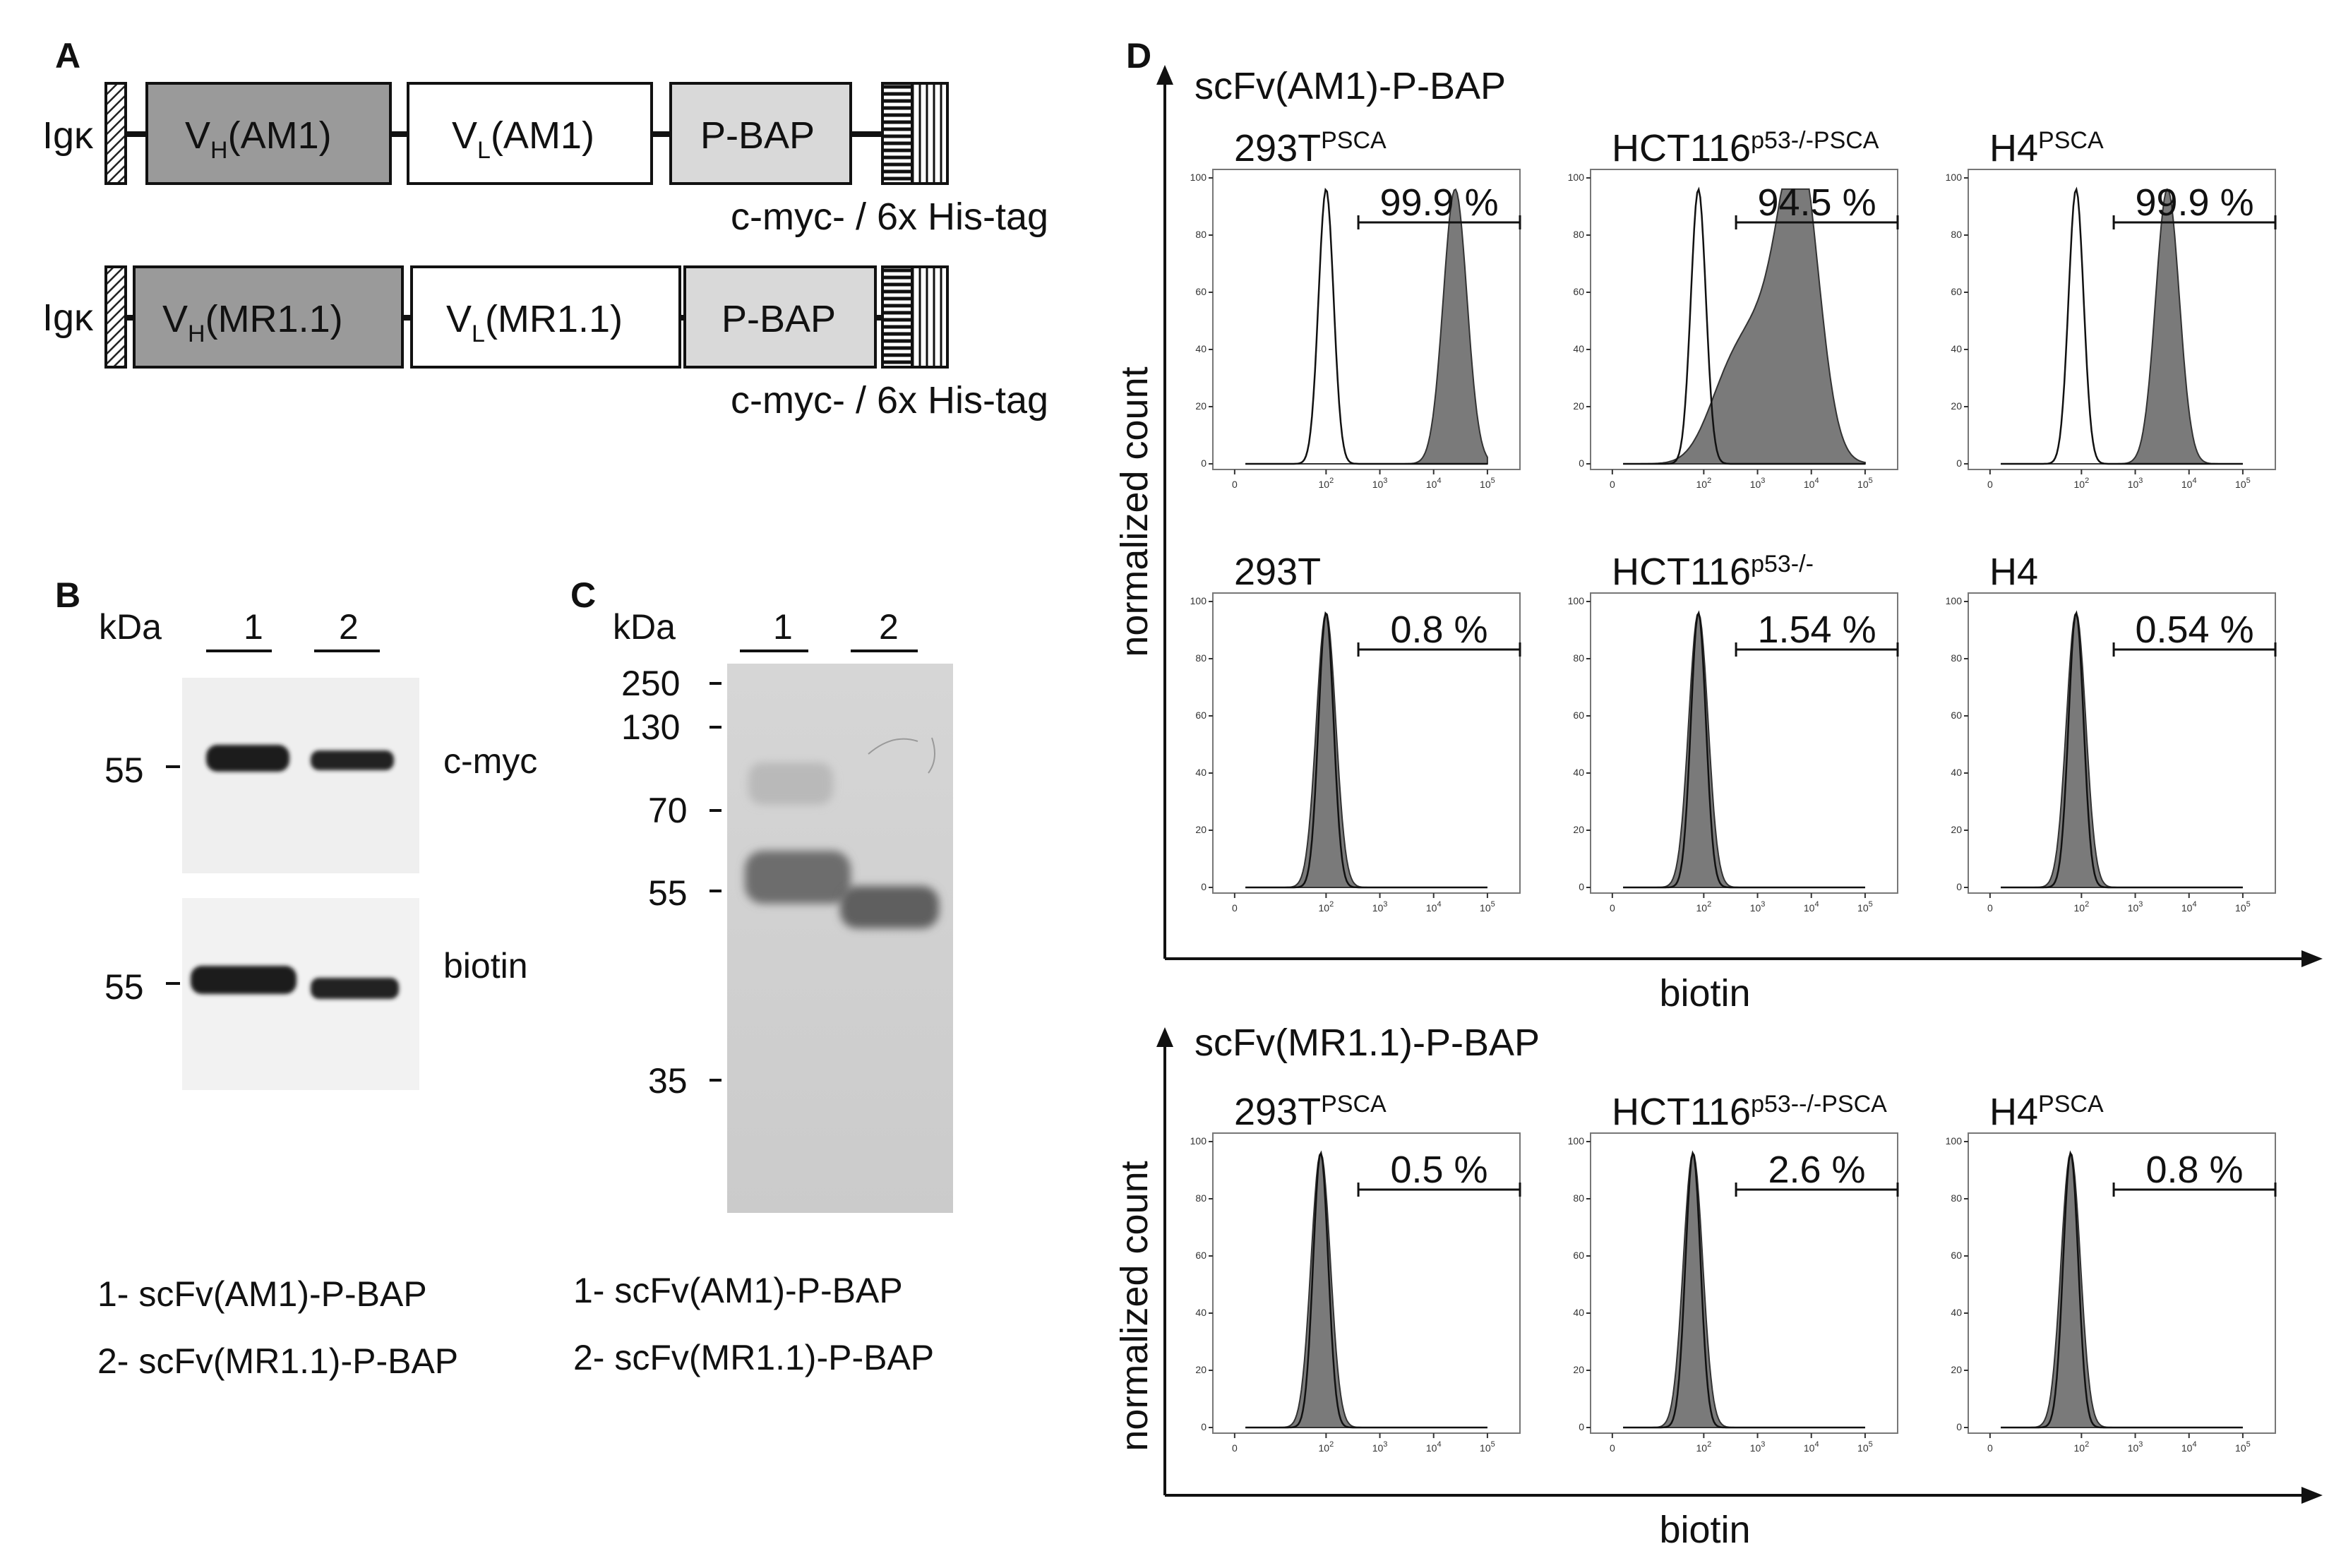 The height and width of the screenshot is (1568, 2341). I want to click on sample-label: HCT116p53-/-PSCA, so click(1746, 148).